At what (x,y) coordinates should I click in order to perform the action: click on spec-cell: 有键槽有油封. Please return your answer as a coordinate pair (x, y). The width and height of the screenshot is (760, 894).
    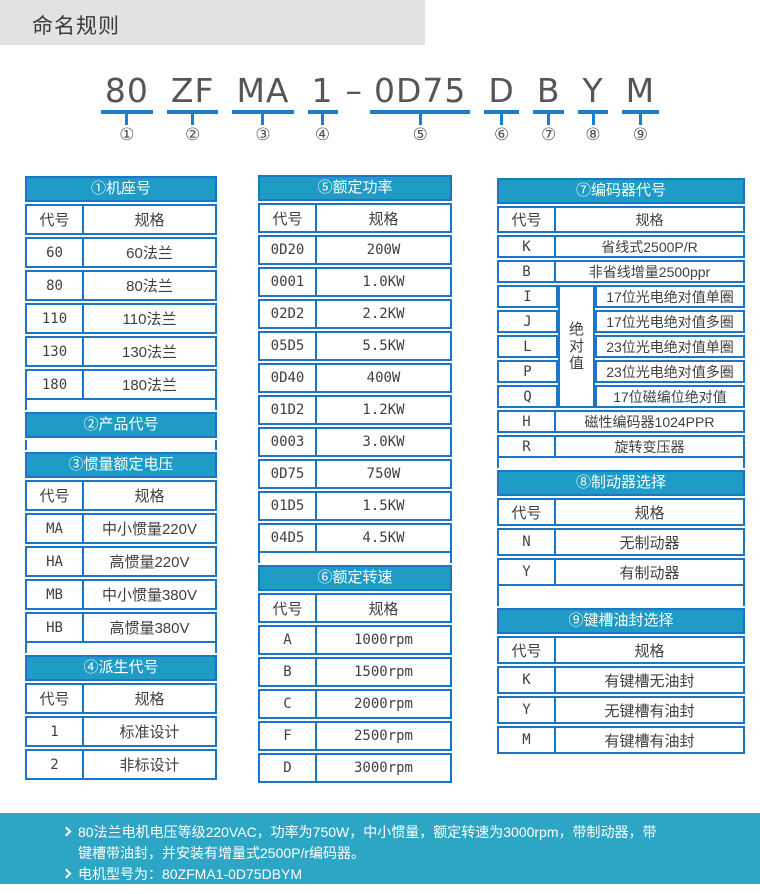
    Looking at the image, I should click on (649, 741).